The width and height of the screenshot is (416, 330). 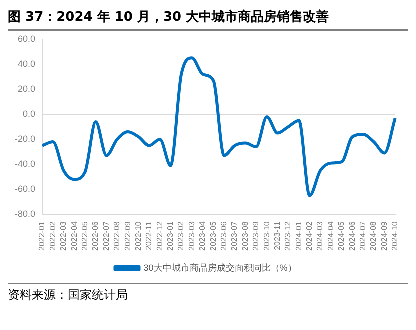 I want to click on x-tick-label: 2023-12, so click(x=288, y=236).